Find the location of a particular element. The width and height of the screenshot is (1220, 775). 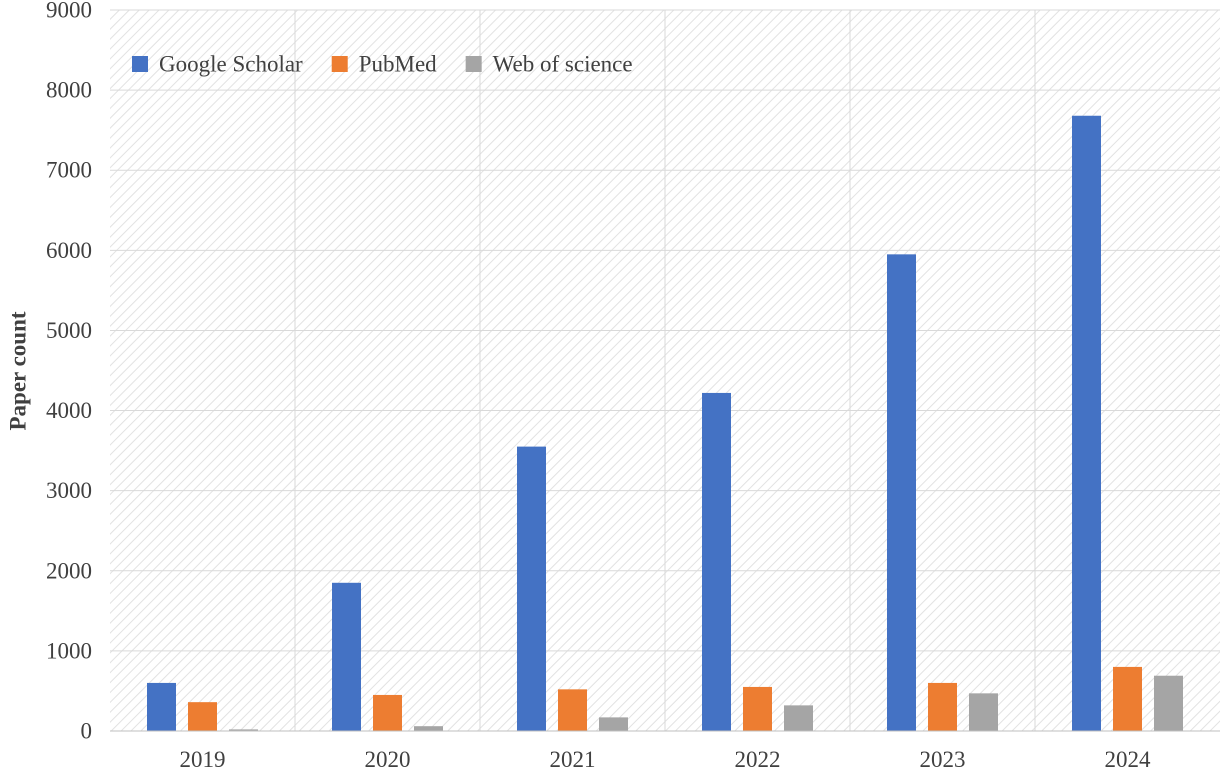

bar-pubmed-2022 is located at coordinates (757, 708).